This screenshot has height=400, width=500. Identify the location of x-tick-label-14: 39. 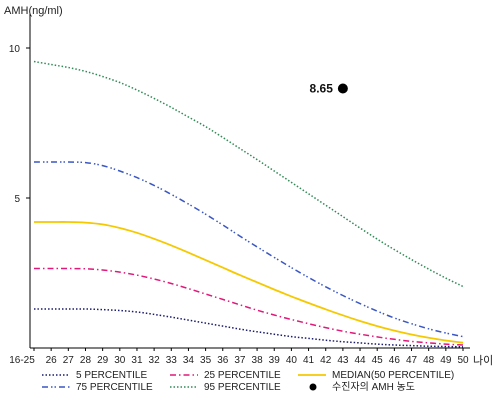
(275, 360).